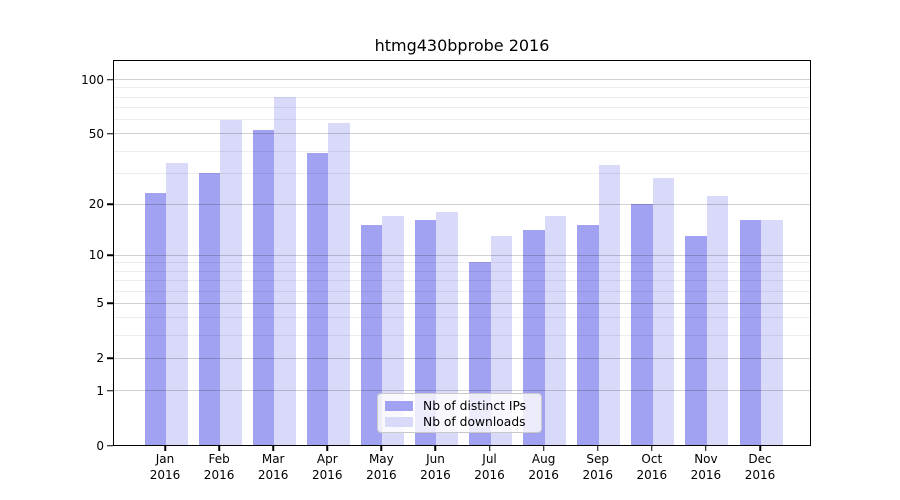 This screenshot has height=500, width=900. Describe the element at coordinates (155, 319) in the screenshot. I see `bar-jan-2016-distinct-ips` at that location.